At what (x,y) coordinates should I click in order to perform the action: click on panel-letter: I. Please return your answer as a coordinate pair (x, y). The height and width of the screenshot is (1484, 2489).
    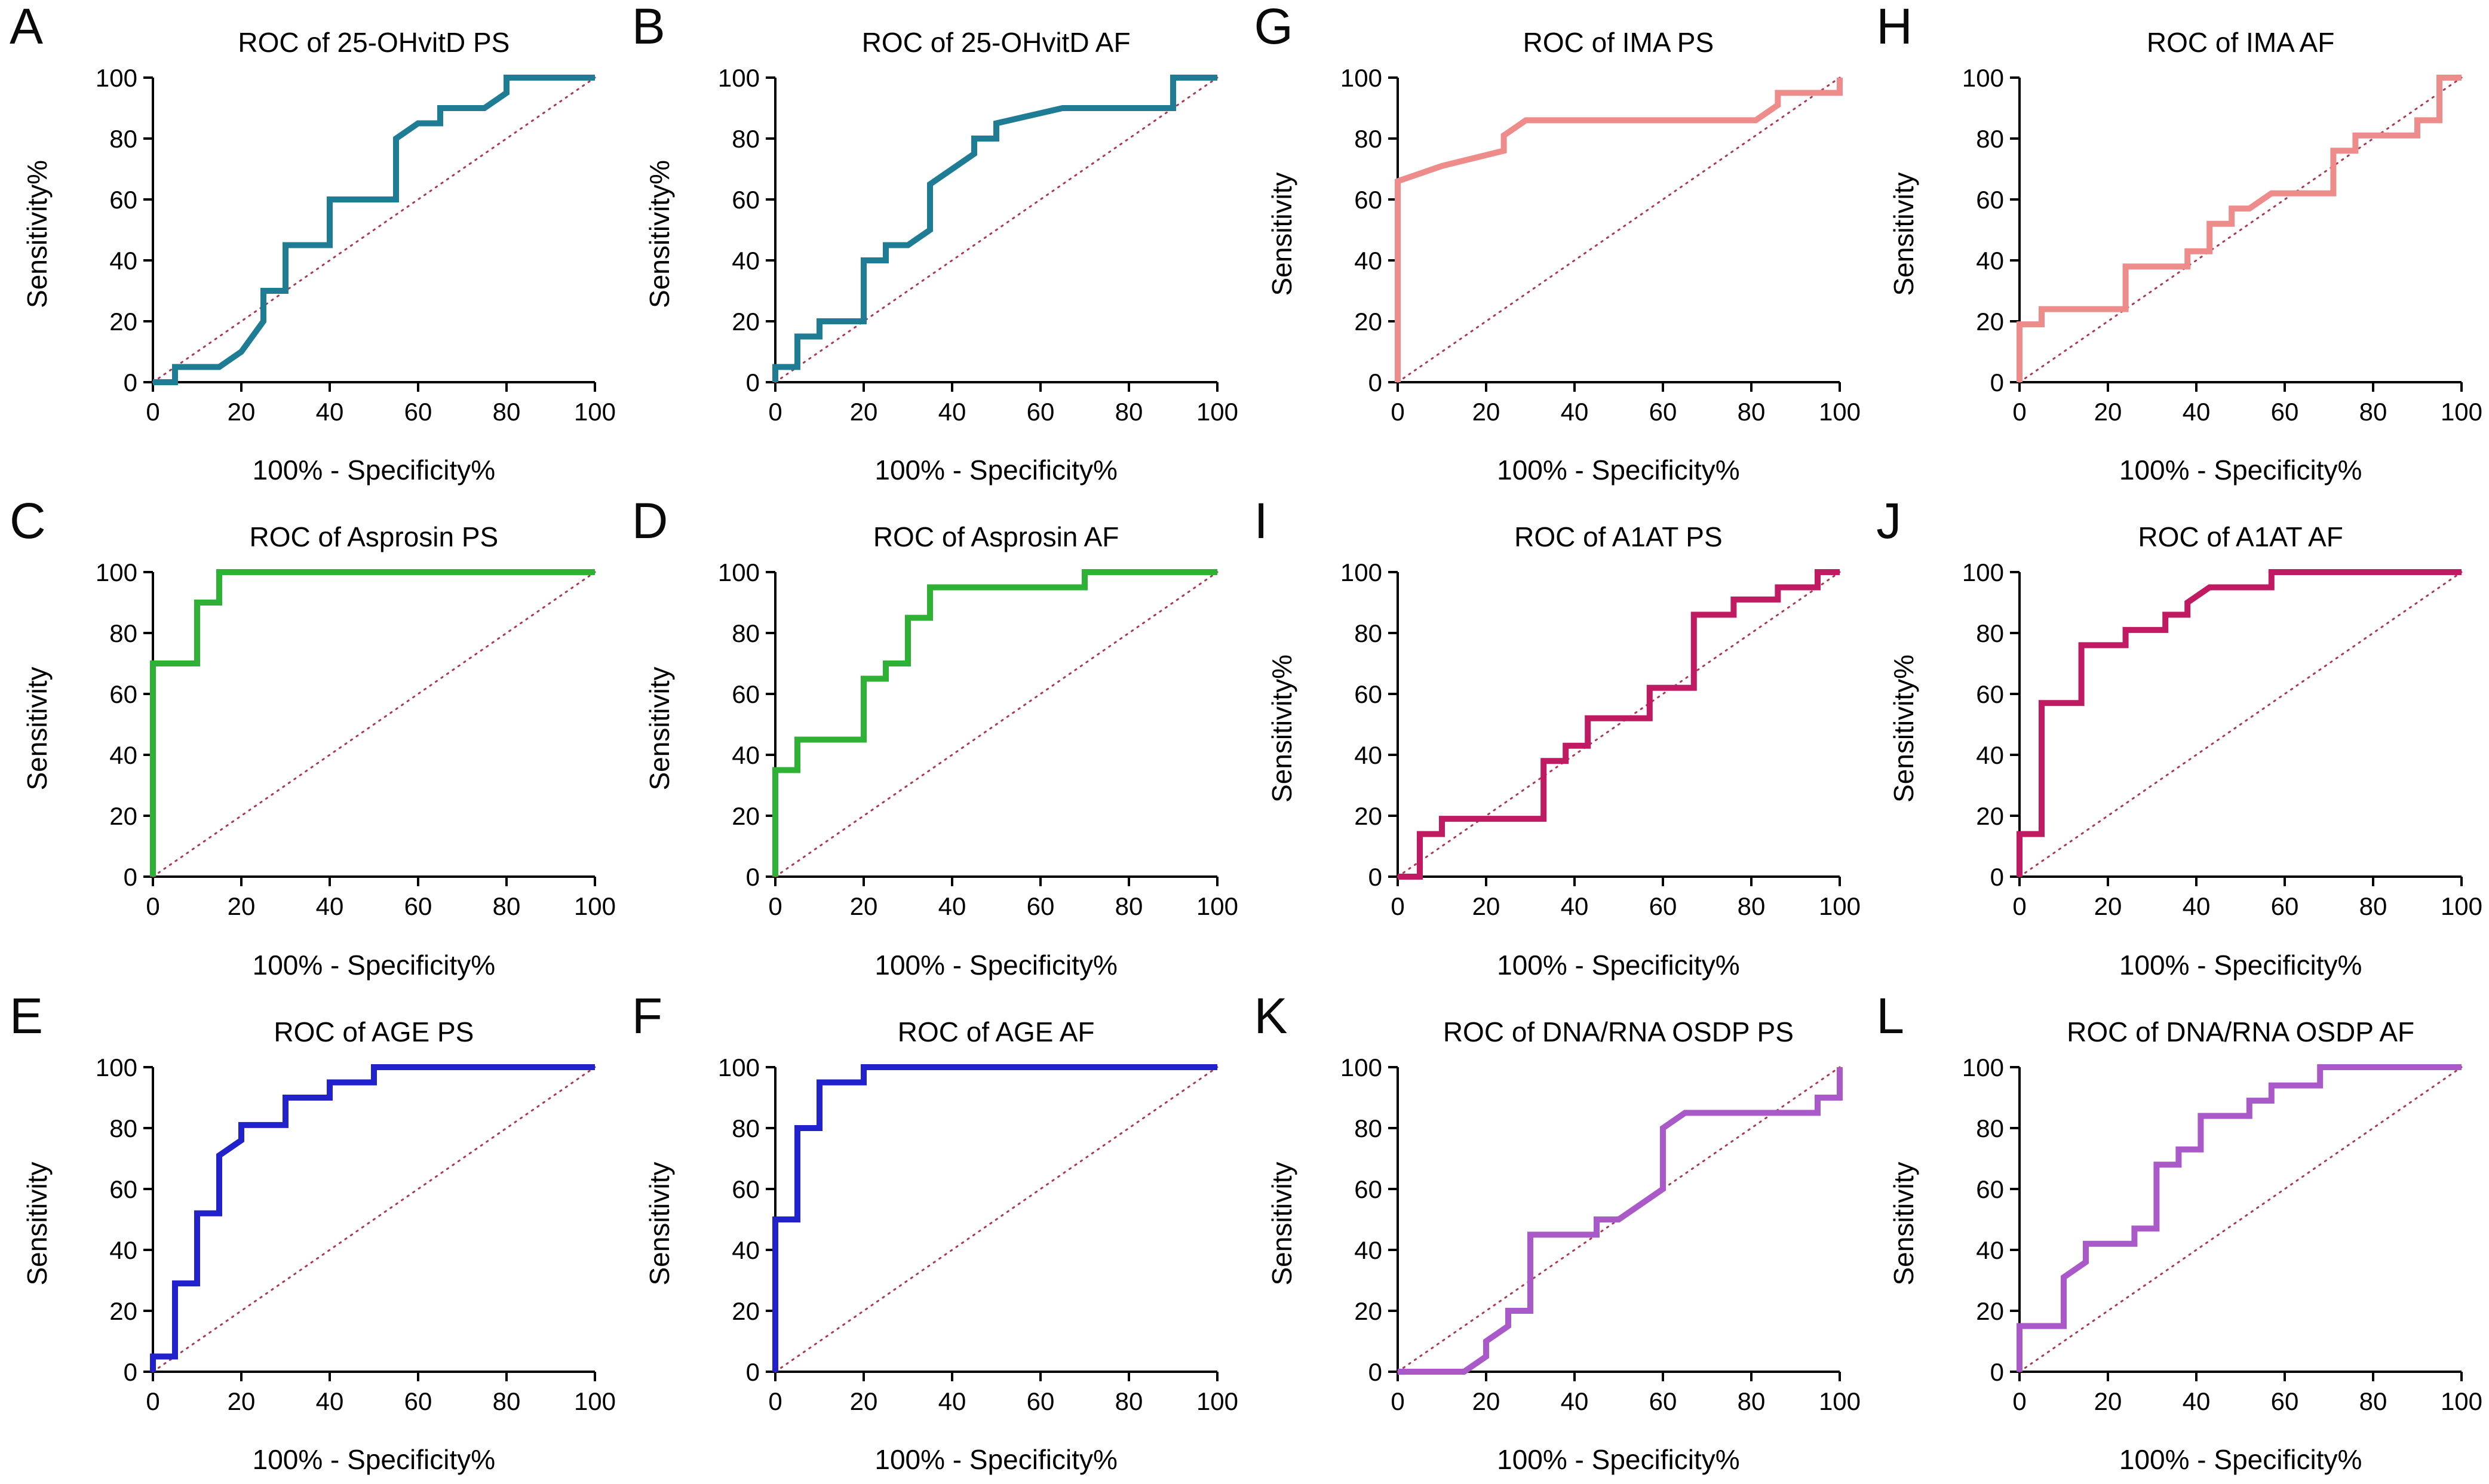
    Looking at the image, I should click on (1261, 521).